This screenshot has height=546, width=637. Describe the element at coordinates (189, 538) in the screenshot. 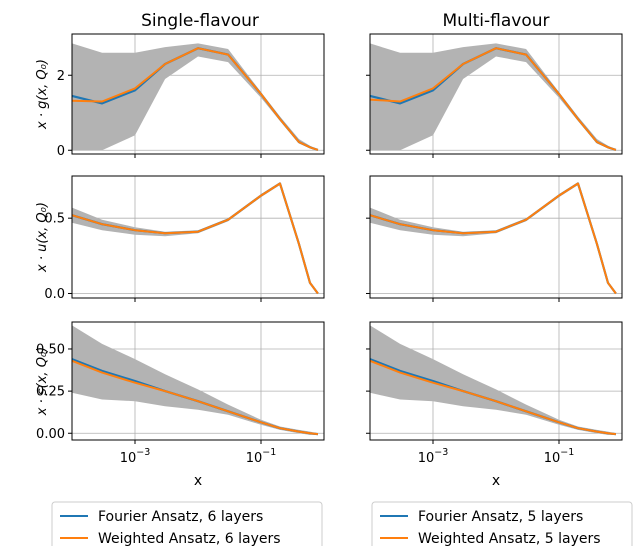

I see `legend-entry-1: Weighted Ansatz, 6 layers` at that location.